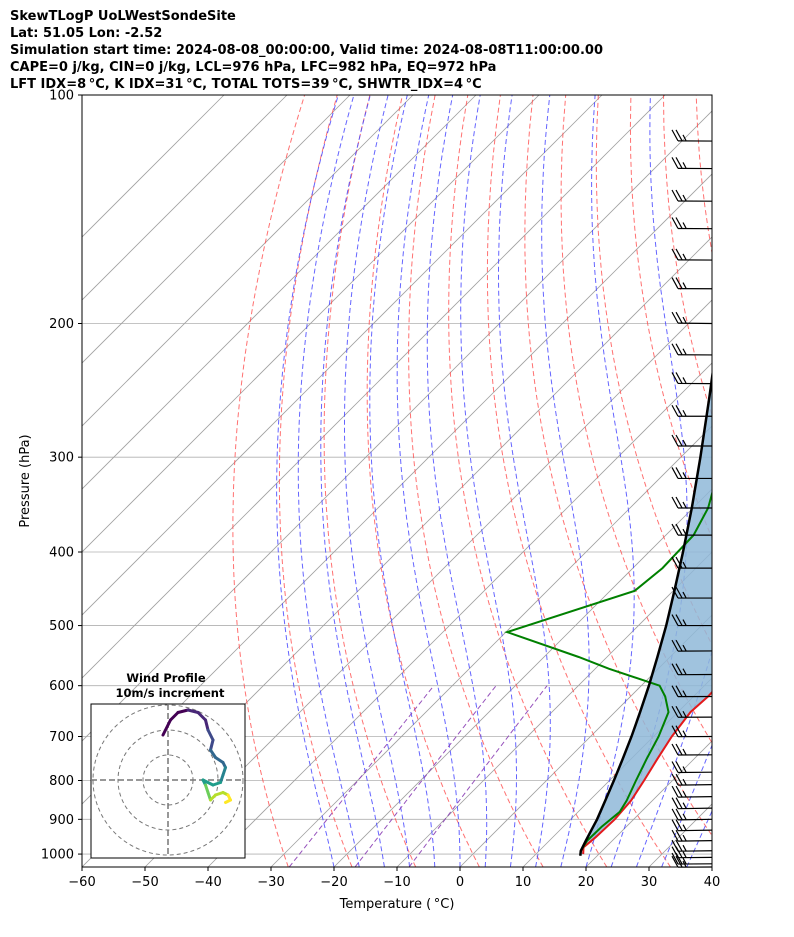 The image size is (794, 937). What do you see at coordinates (269, 481) in the screenshot?
I see `dry-adiabat-line` at bounding box center [269, 481].